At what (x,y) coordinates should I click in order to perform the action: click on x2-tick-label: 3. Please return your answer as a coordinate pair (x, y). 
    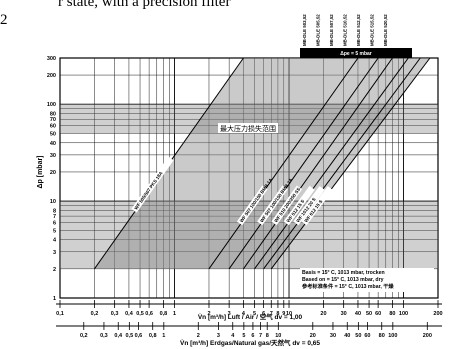
    Looking at the image, I should click on (218, 336).